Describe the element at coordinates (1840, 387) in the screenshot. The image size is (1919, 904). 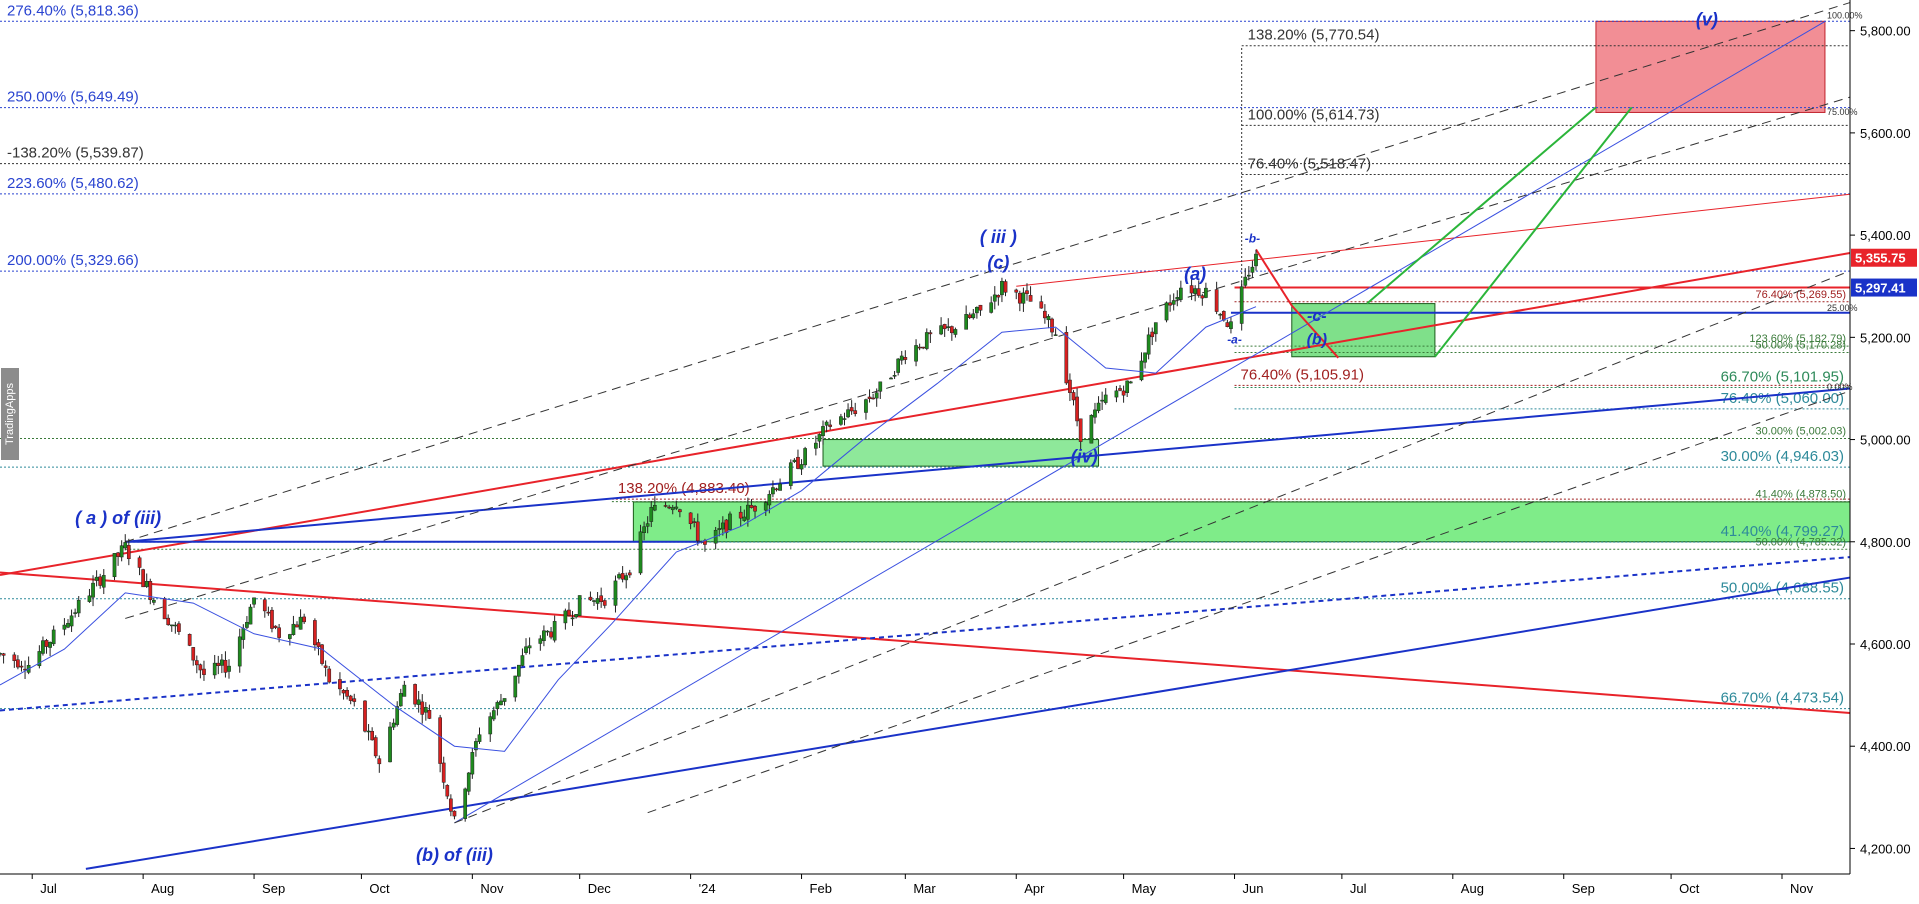
I see `zone-percent-label: 0.00%` at that location.